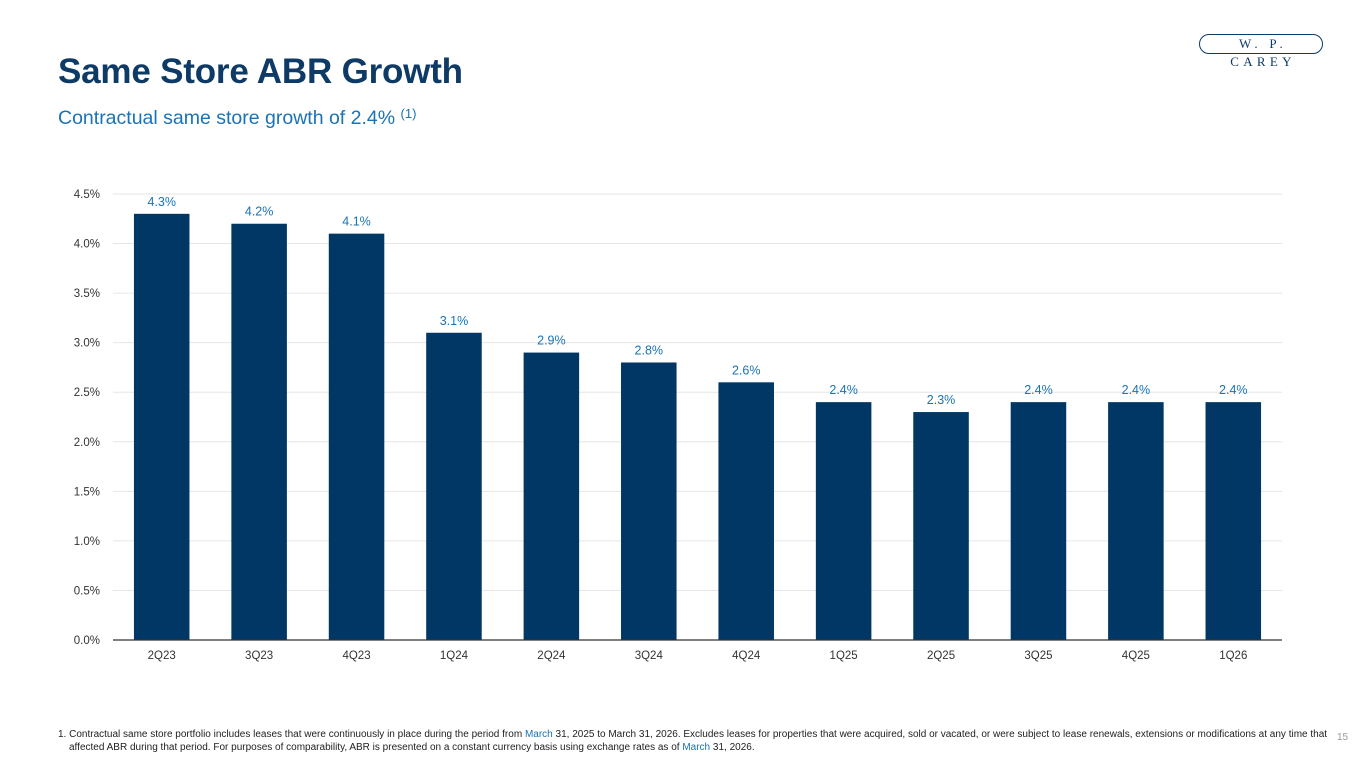  I want to click on footnote-marker: 1., so click(62, 734).